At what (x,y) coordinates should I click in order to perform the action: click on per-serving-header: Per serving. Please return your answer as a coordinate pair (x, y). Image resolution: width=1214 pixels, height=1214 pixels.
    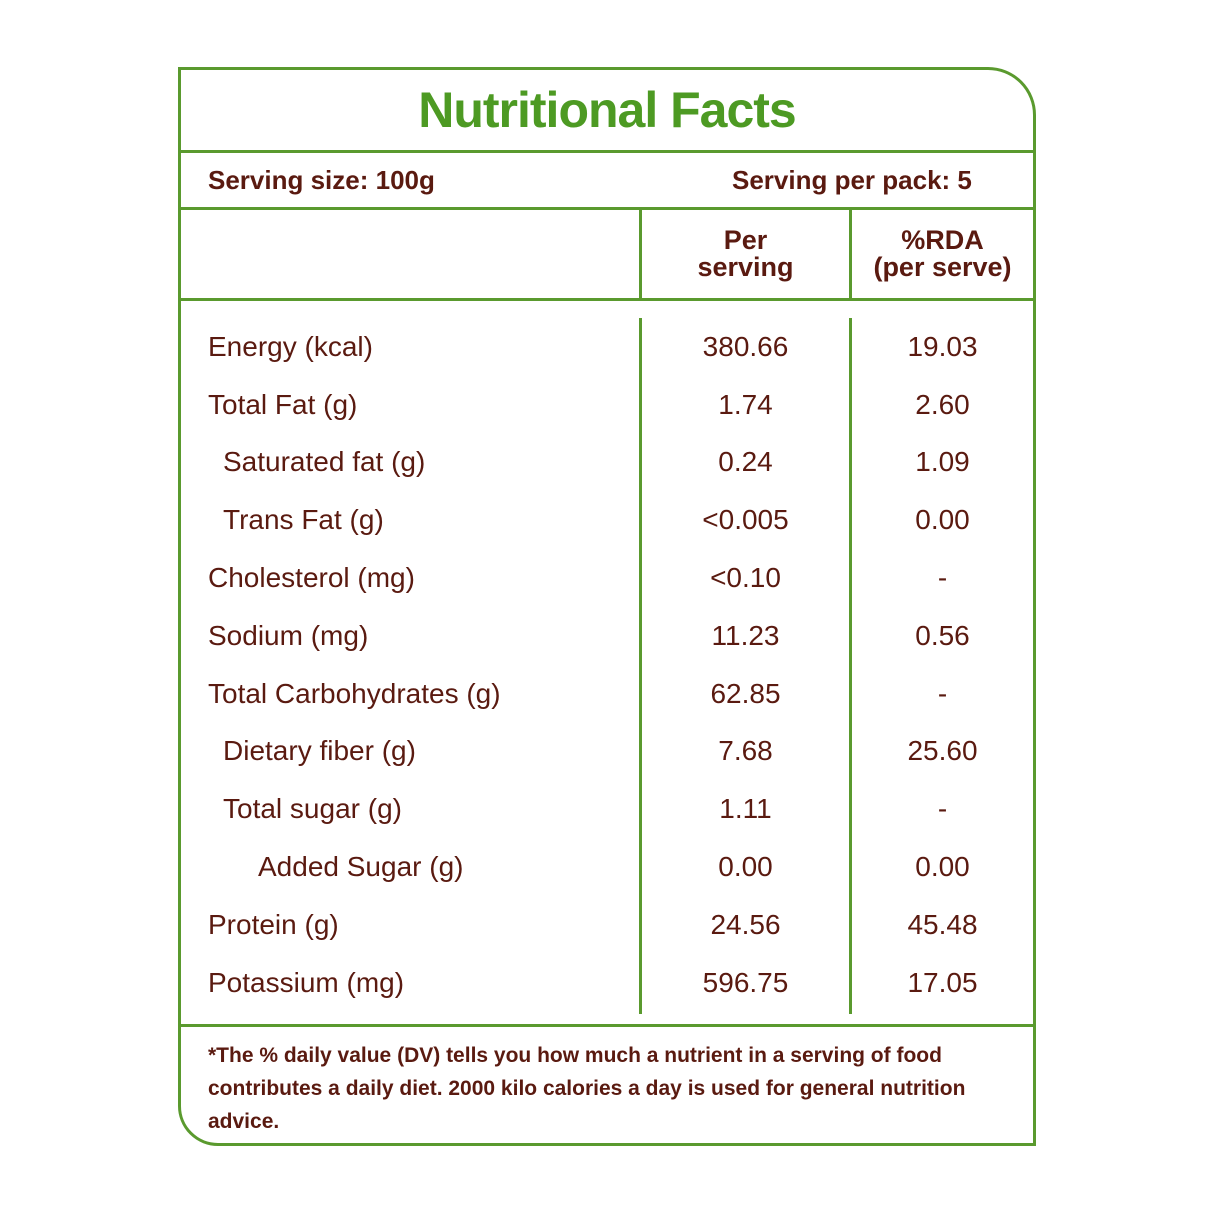
    Looking at the image, I should click on (744, 254).